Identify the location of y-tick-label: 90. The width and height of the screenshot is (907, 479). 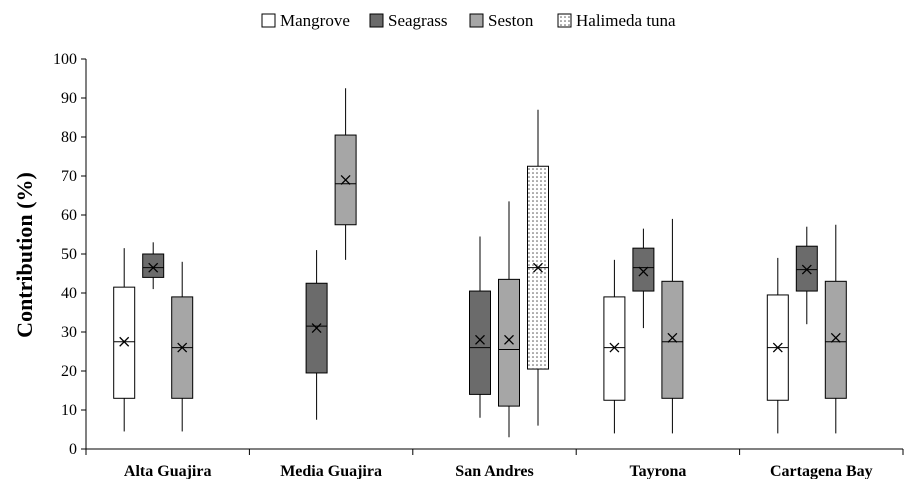
(69, 98).